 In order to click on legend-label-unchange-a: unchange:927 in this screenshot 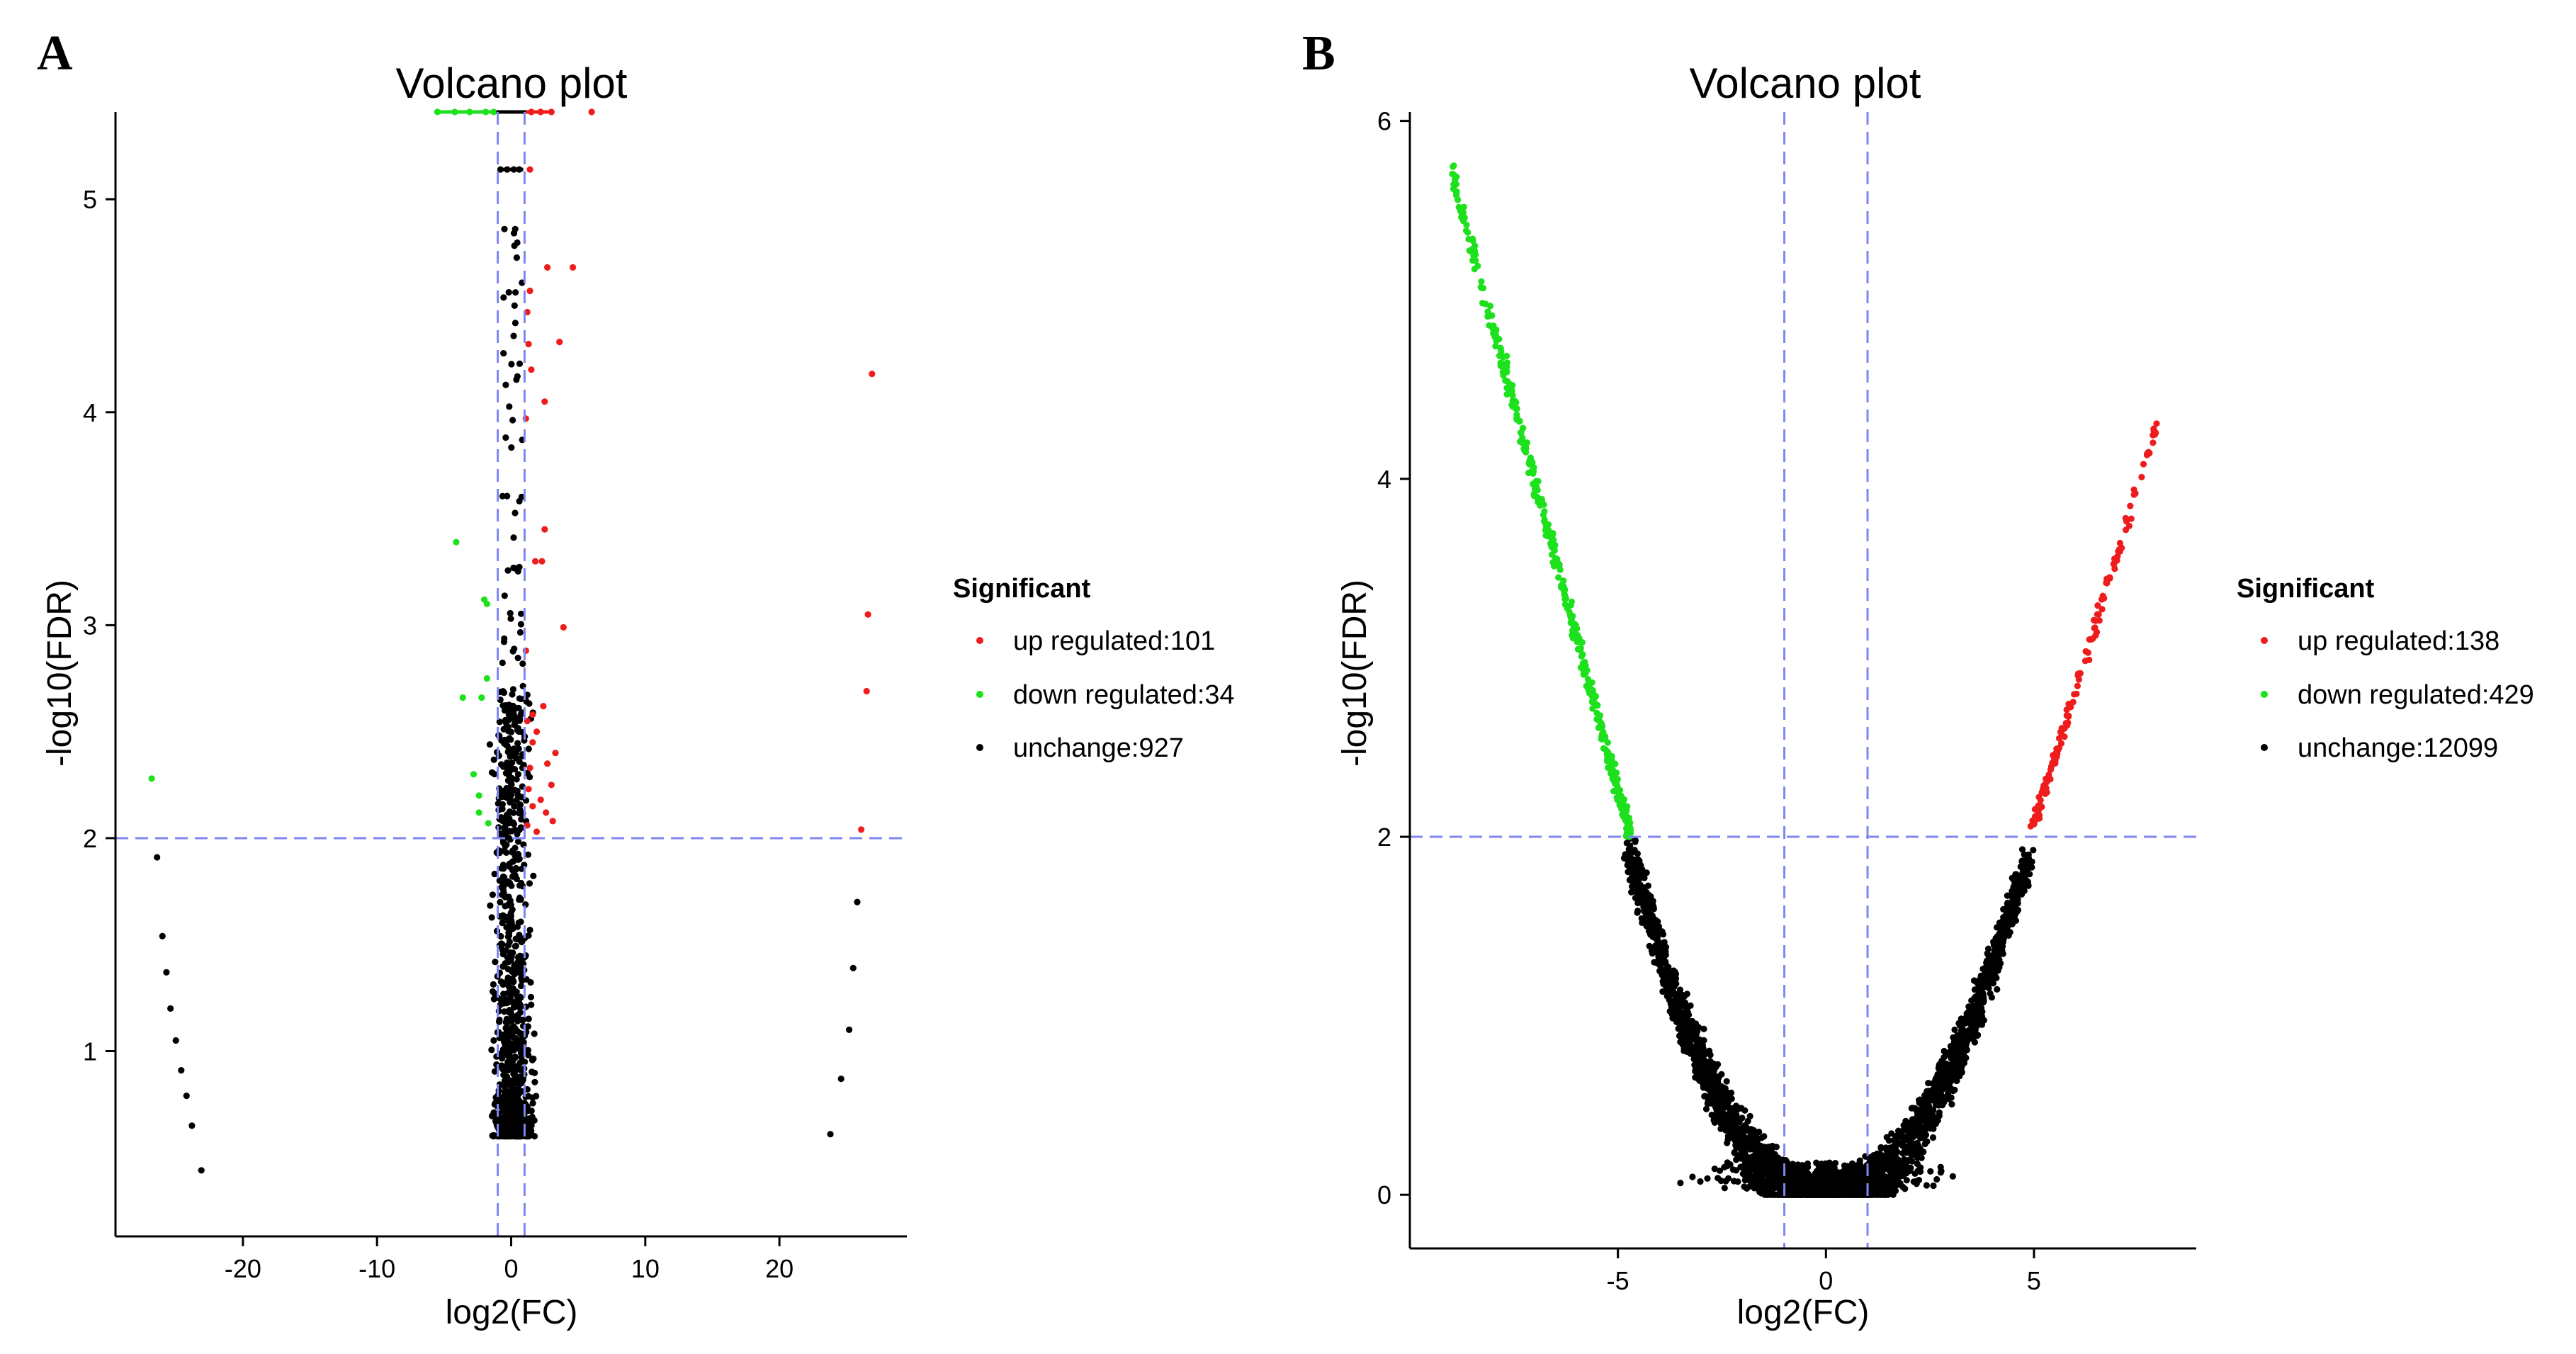, I will do `click(1098, 748)`.